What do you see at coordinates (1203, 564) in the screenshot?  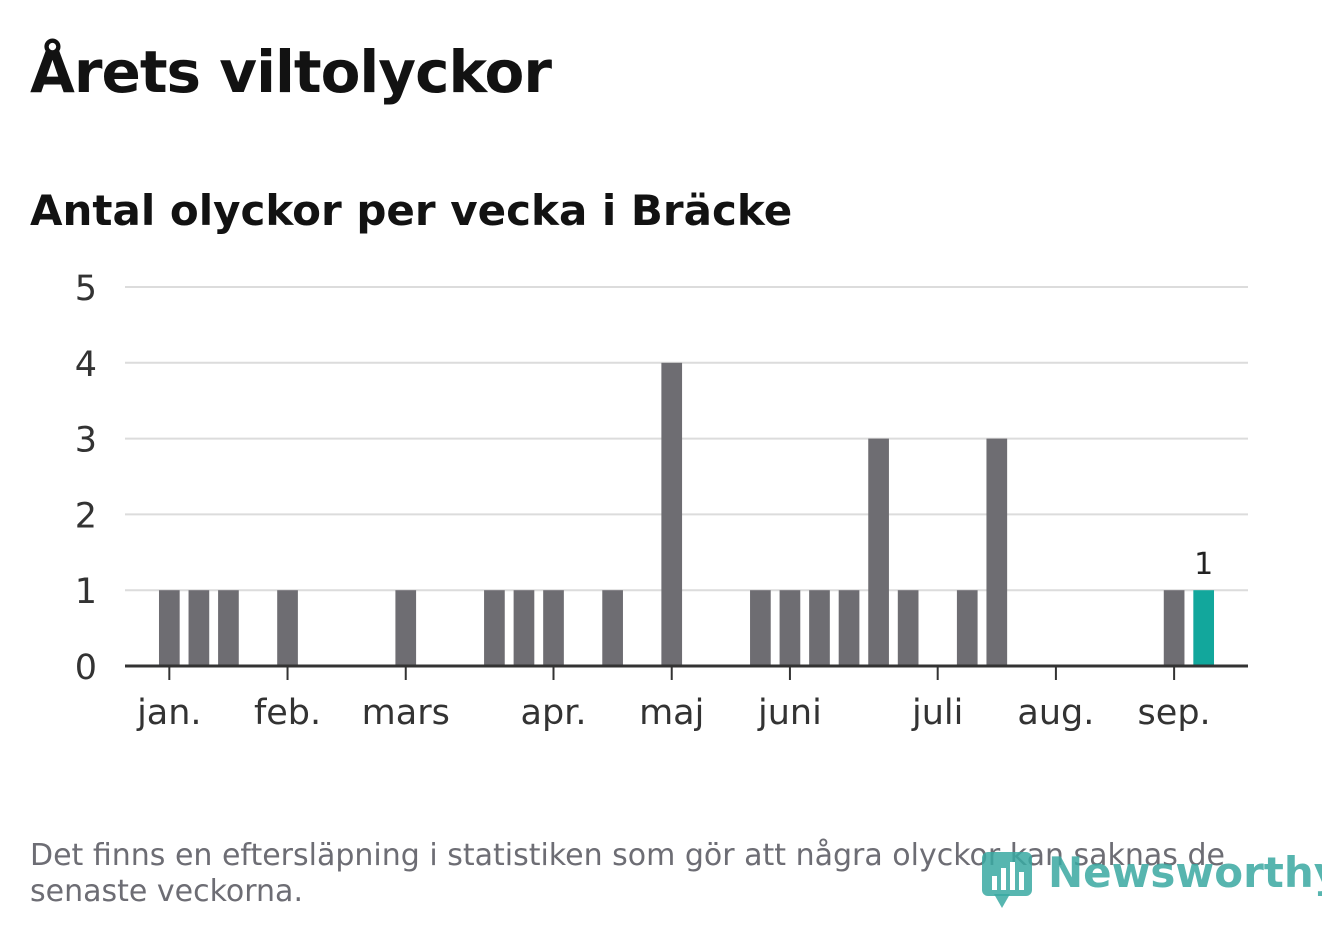 I see `data-label: 1` at bounding box center [1203, 564].